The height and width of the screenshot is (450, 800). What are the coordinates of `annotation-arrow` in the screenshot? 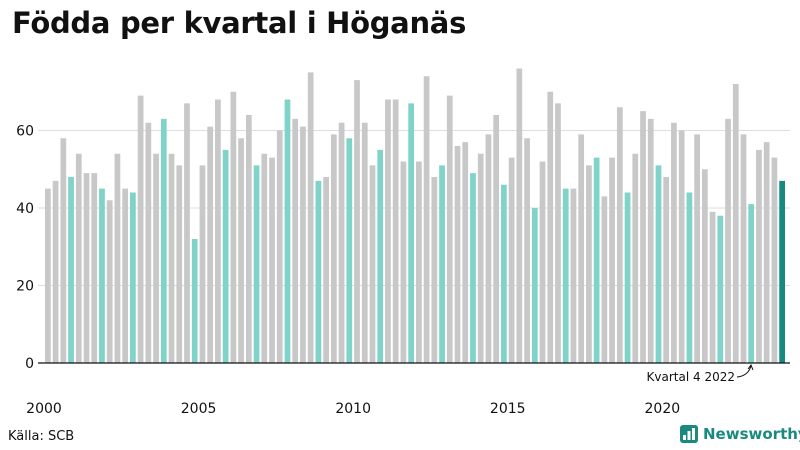 It's located at (745, 370).